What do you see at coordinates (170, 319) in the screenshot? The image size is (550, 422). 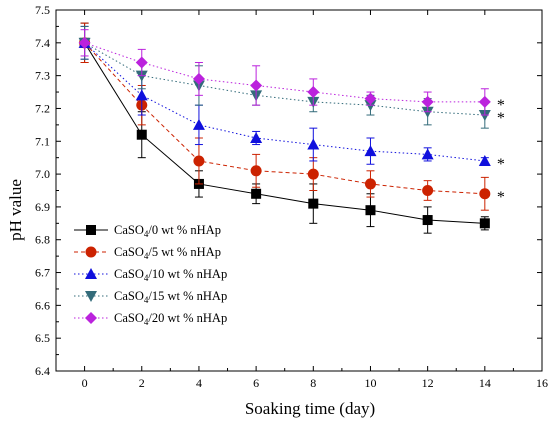 I see `legend-label: CaSO4/20 wt % nHAp` at bounding box center [170, 319].